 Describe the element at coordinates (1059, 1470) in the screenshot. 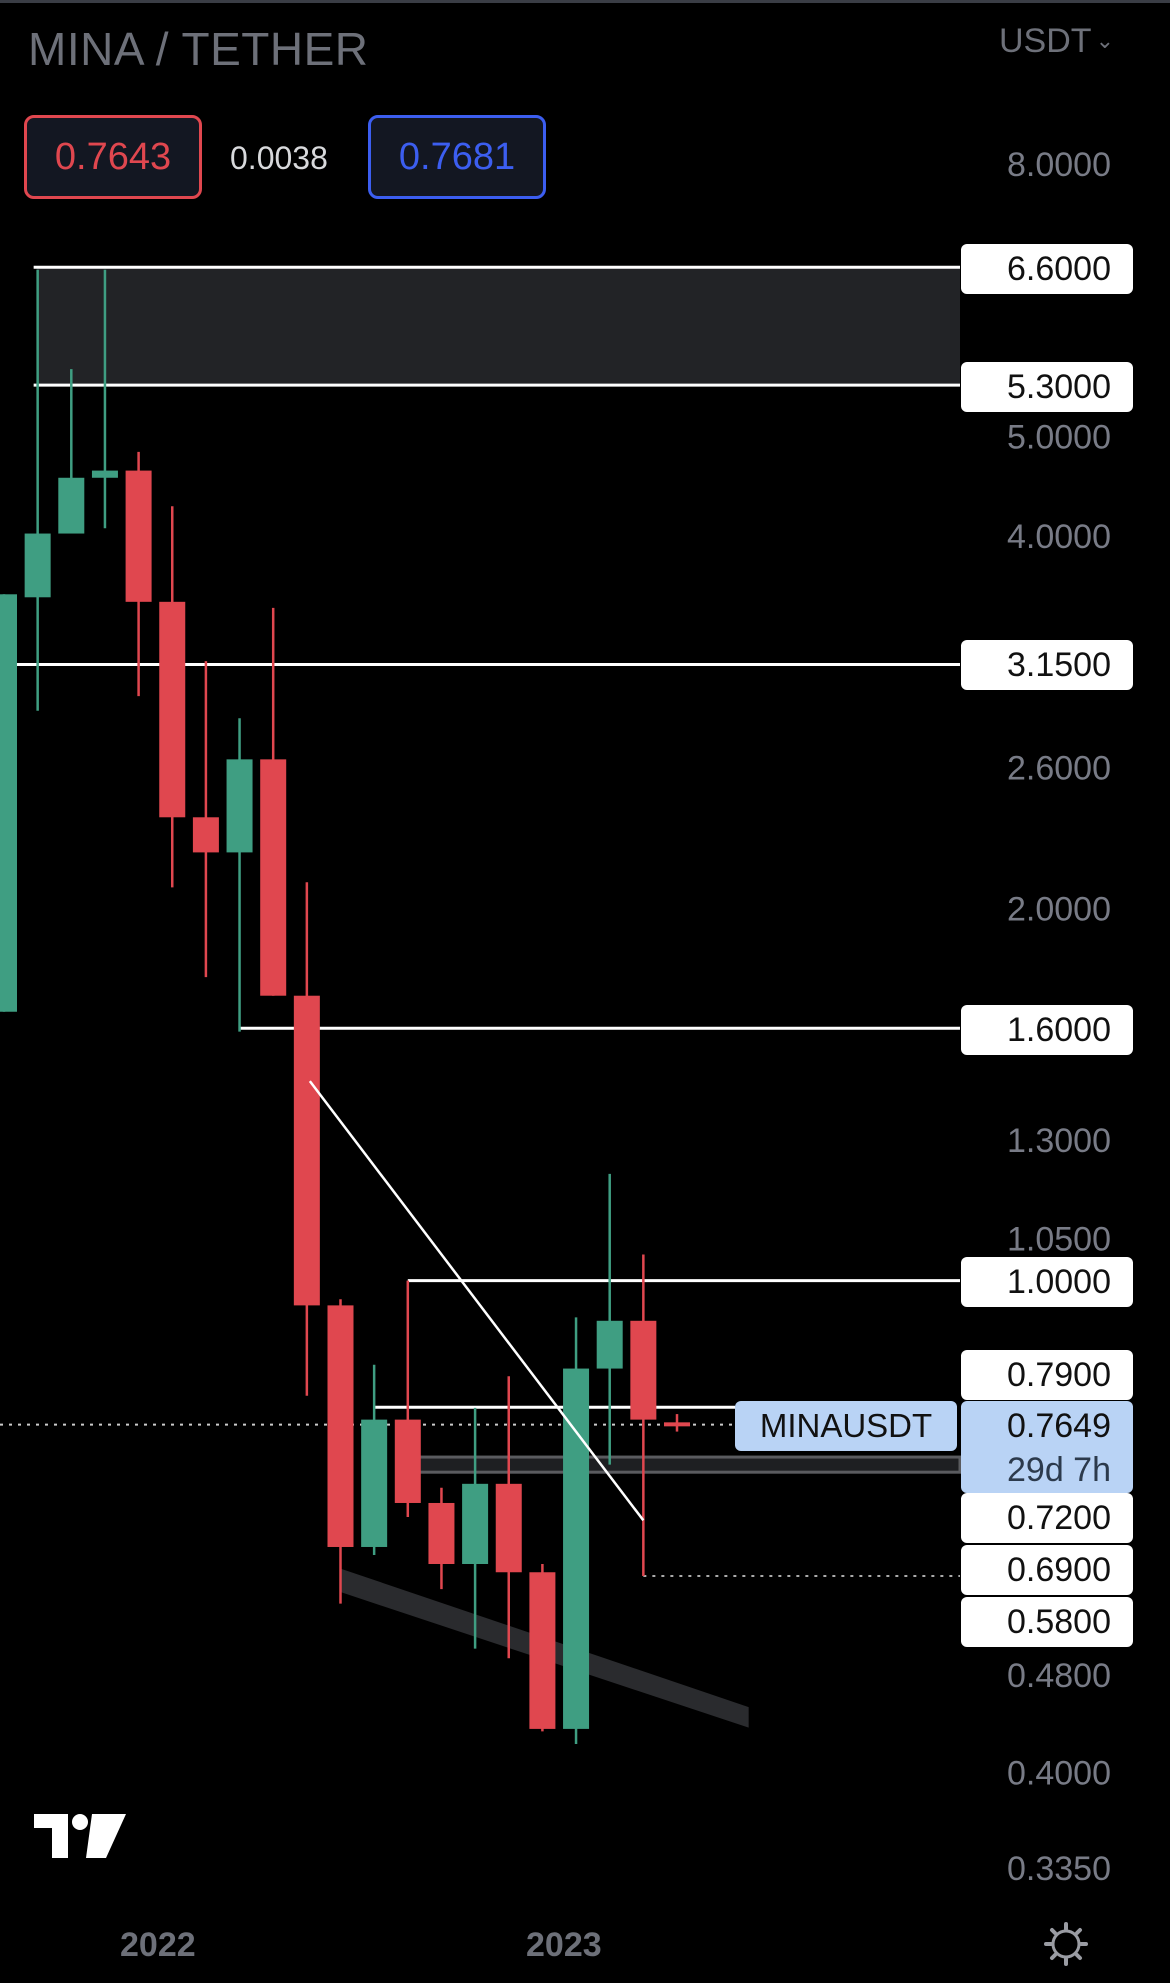

I see `candle-countdown: 29d 7h` at that location.